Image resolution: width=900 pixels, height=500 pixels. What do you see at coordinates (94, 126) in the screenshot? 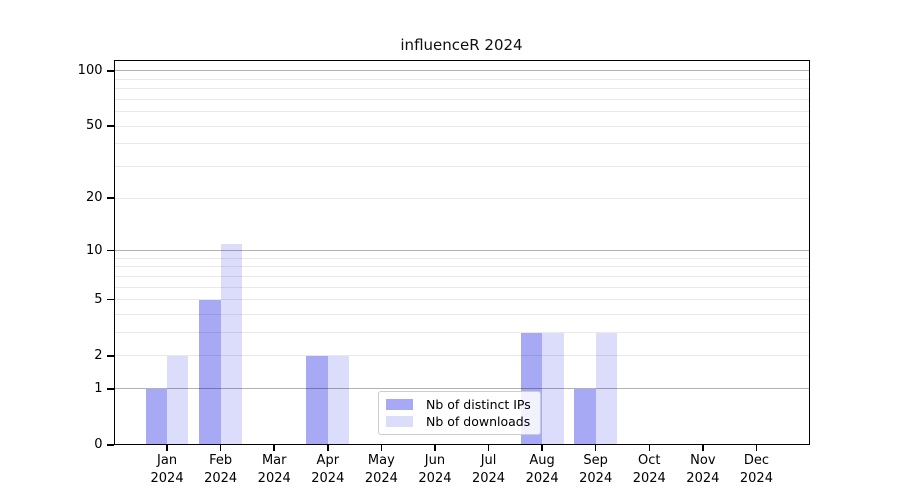
I see `y-tick-label: 50` at bounding box center [94, 126].